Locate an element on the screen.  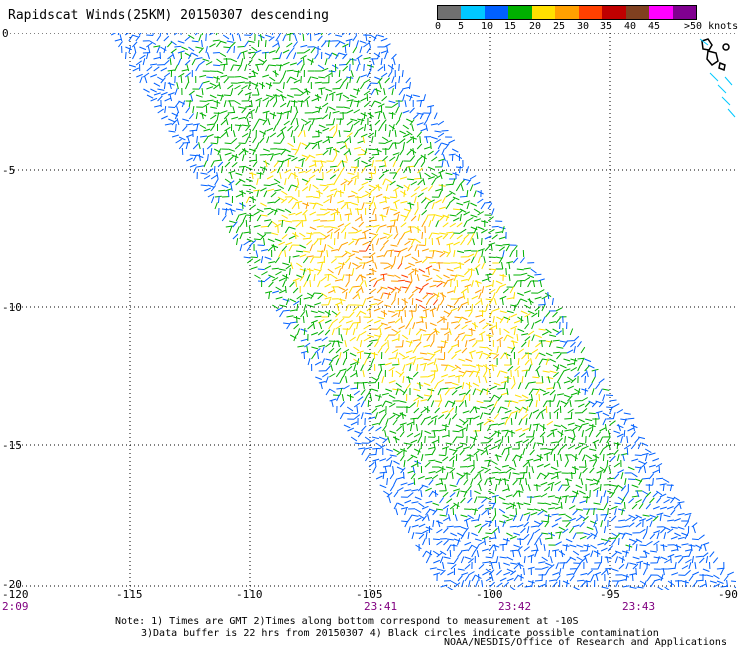
time-label: 23:43 is located at coordinates (639, 606).